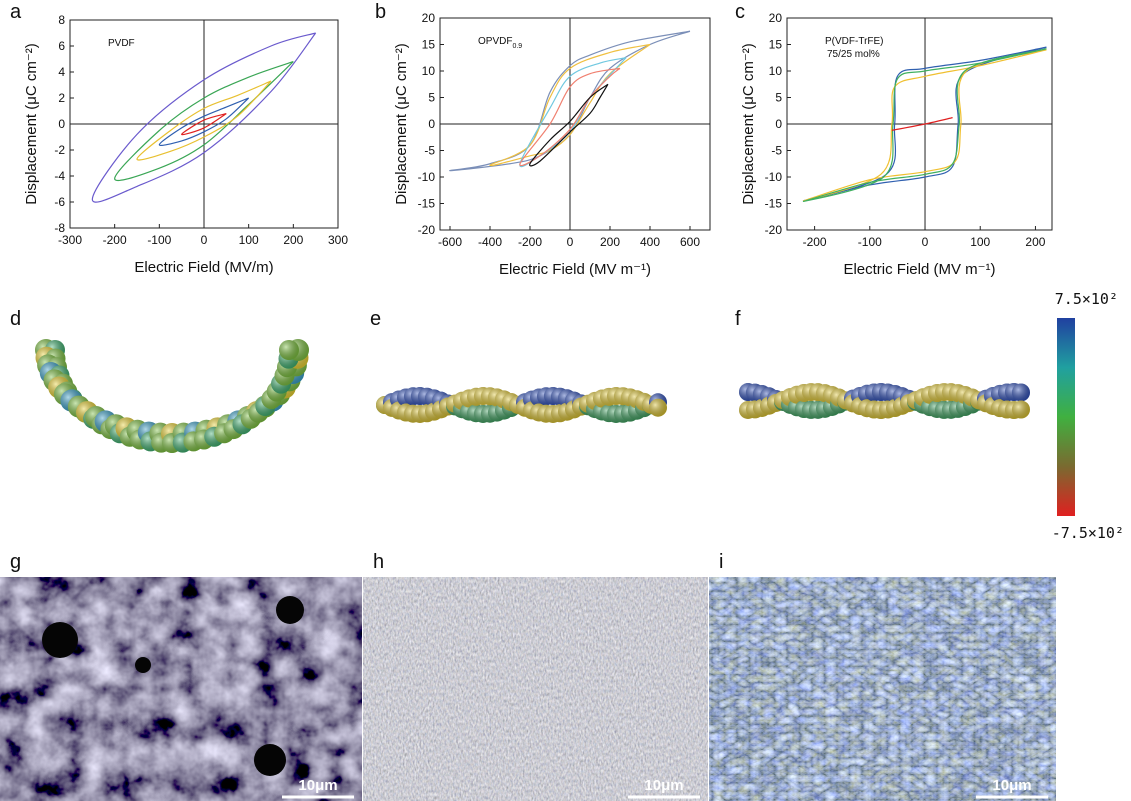  Describe the element at coordinates (1066, 417) in the screenshot. I see `colorbar-gradient` at that location.